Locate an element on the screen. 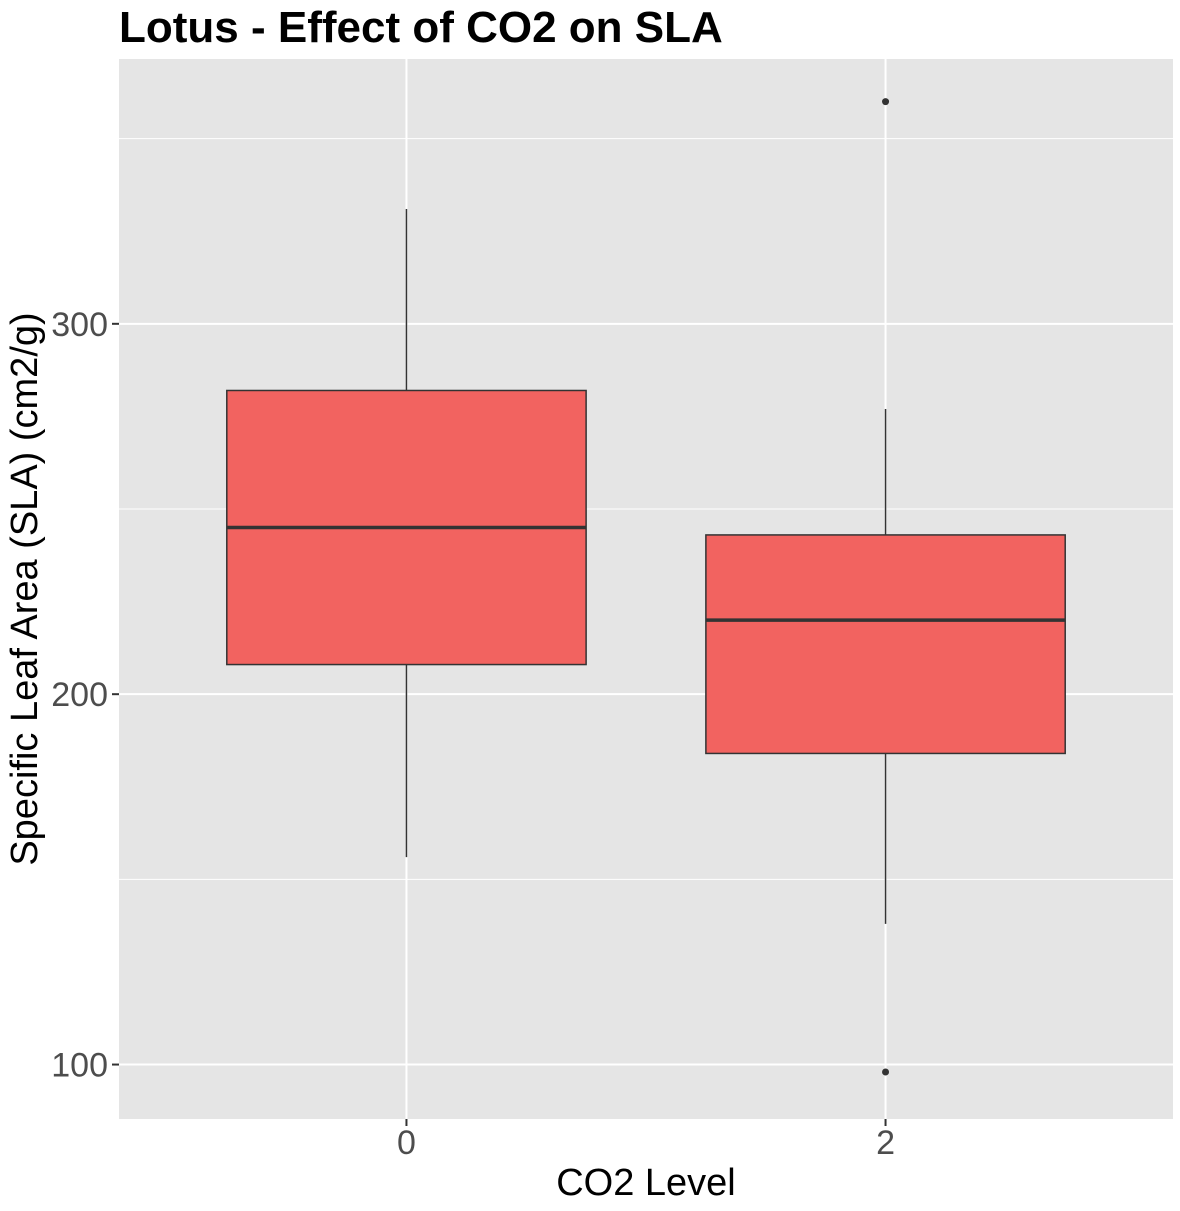 The width and height of the screenshot is (1180, 1211). y-axis-title: Specific Leaf Area (SLA) (cm2/g) is located at coordinates (25, 588).